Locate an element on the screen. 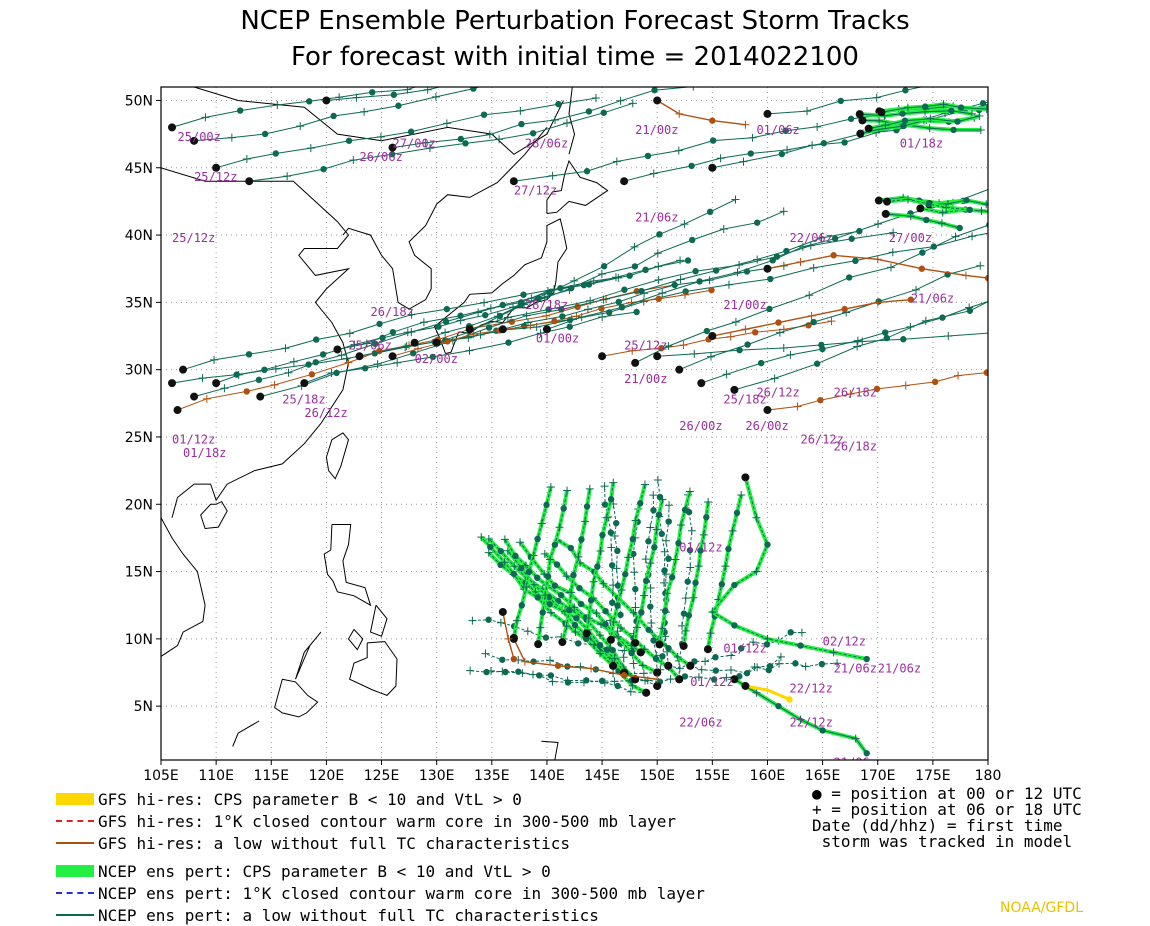 This screenshot has height=926, width=1150. y-tick-label: 15N is located at coordinates (139, 573).